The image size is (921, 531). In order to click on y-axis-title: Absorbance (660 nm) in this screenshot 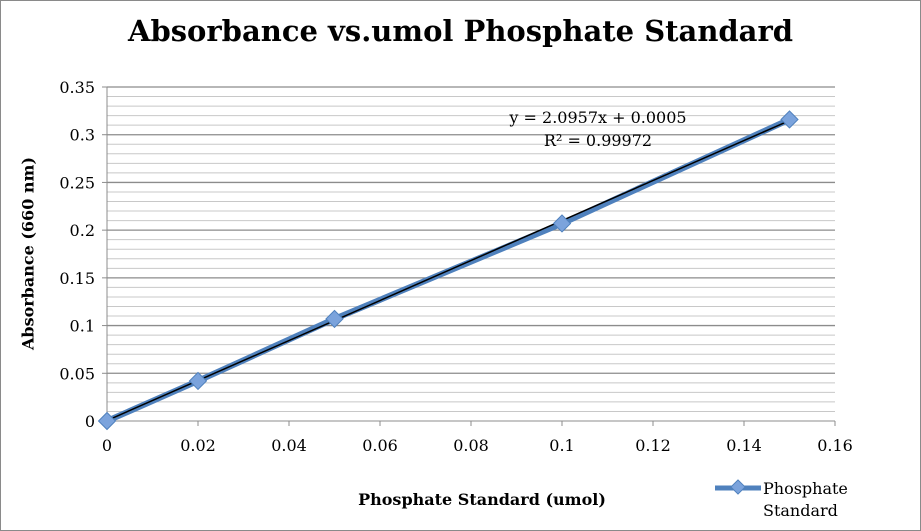, I will do `click(28, 253)`.